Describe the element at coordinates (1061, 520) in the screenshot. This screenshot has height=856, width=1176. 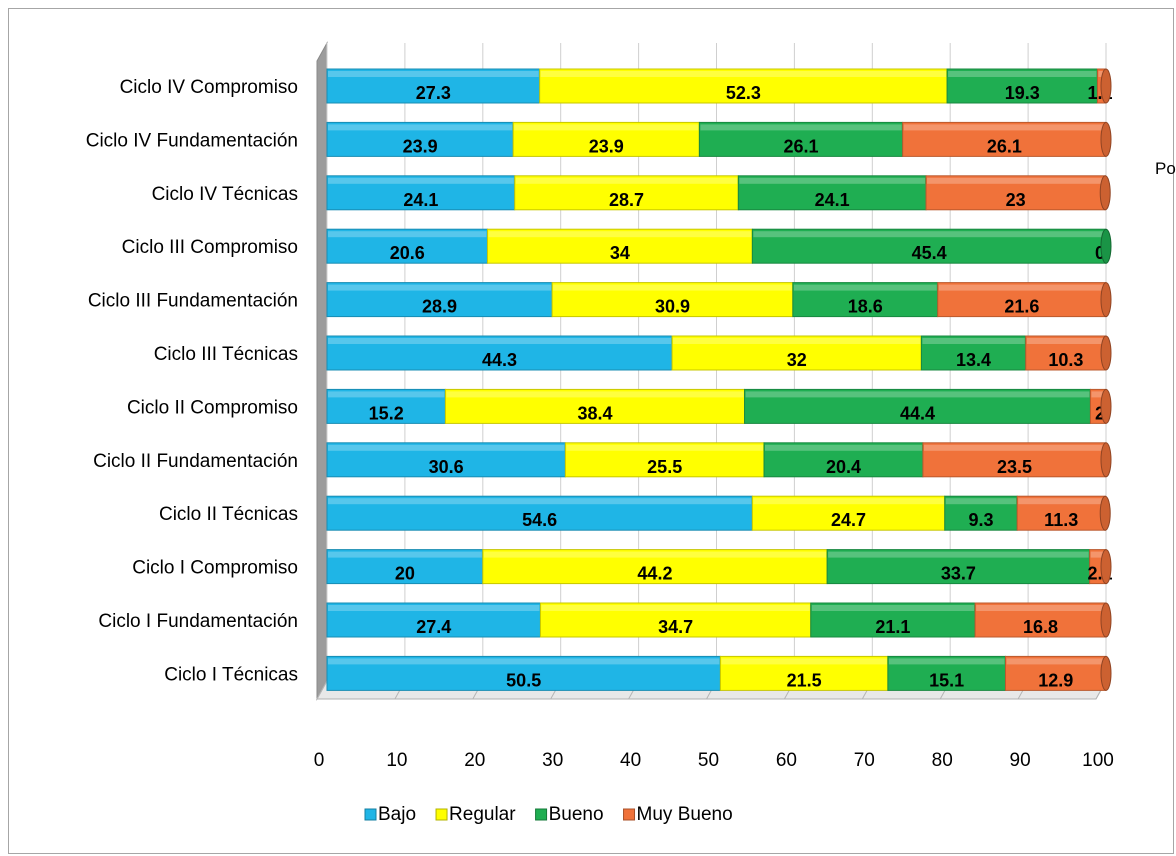
I see `data-label: 11.3` at that location.